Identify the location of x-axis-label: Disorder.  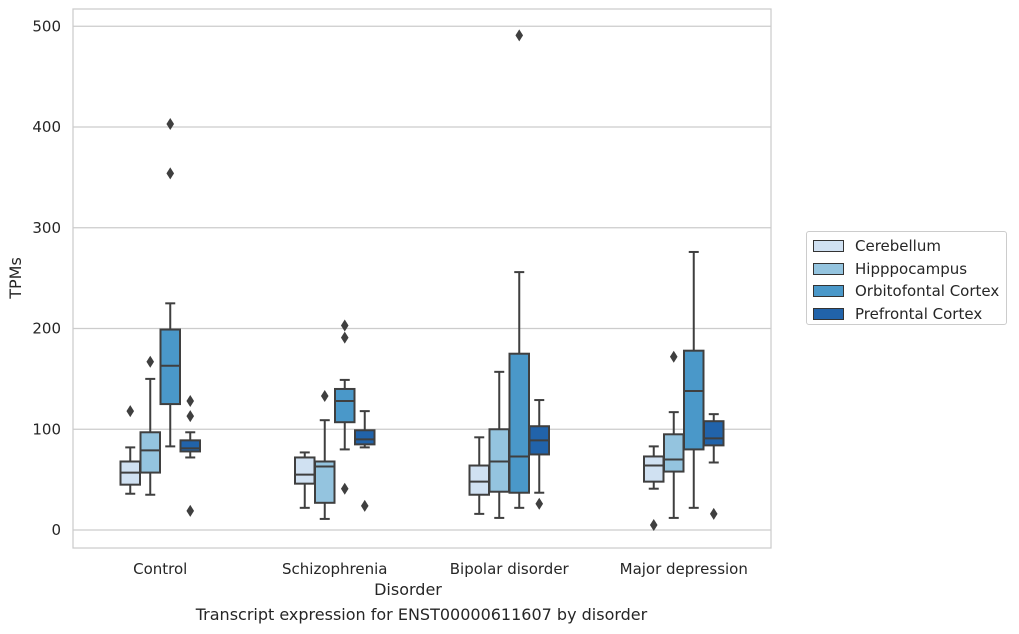
(408, 589).